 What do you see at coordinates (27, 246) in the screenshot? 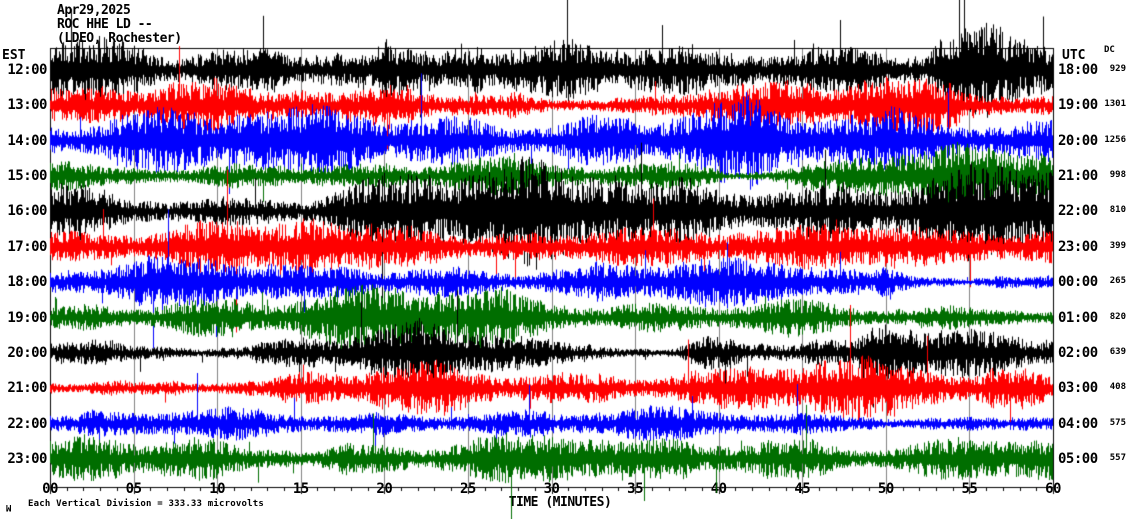
I see `est-time-label: 17:00` at bounding box center [27, 246].